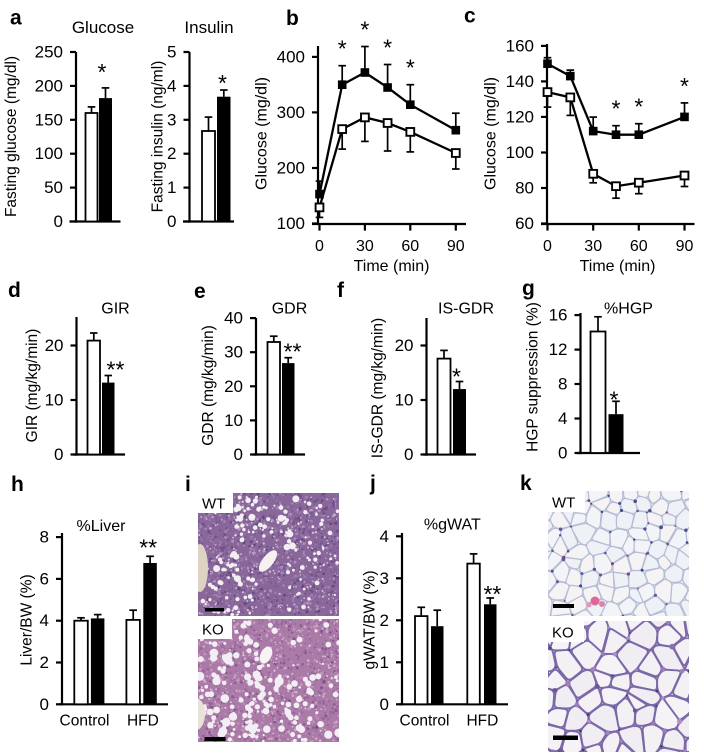  What do you see at coordinates (200, 291) in the screenshot?
I see `svg-text: e` at bounding box center [200, 291].